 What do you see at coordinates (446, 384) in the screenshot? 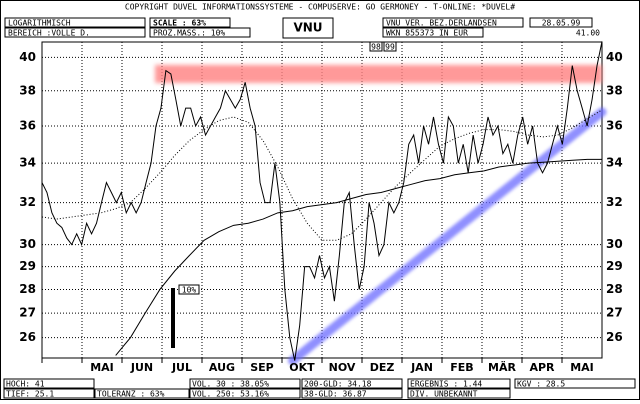
I see `ergebnis: ERGEBNIS : 1.44` at bounding box center [446, 384].